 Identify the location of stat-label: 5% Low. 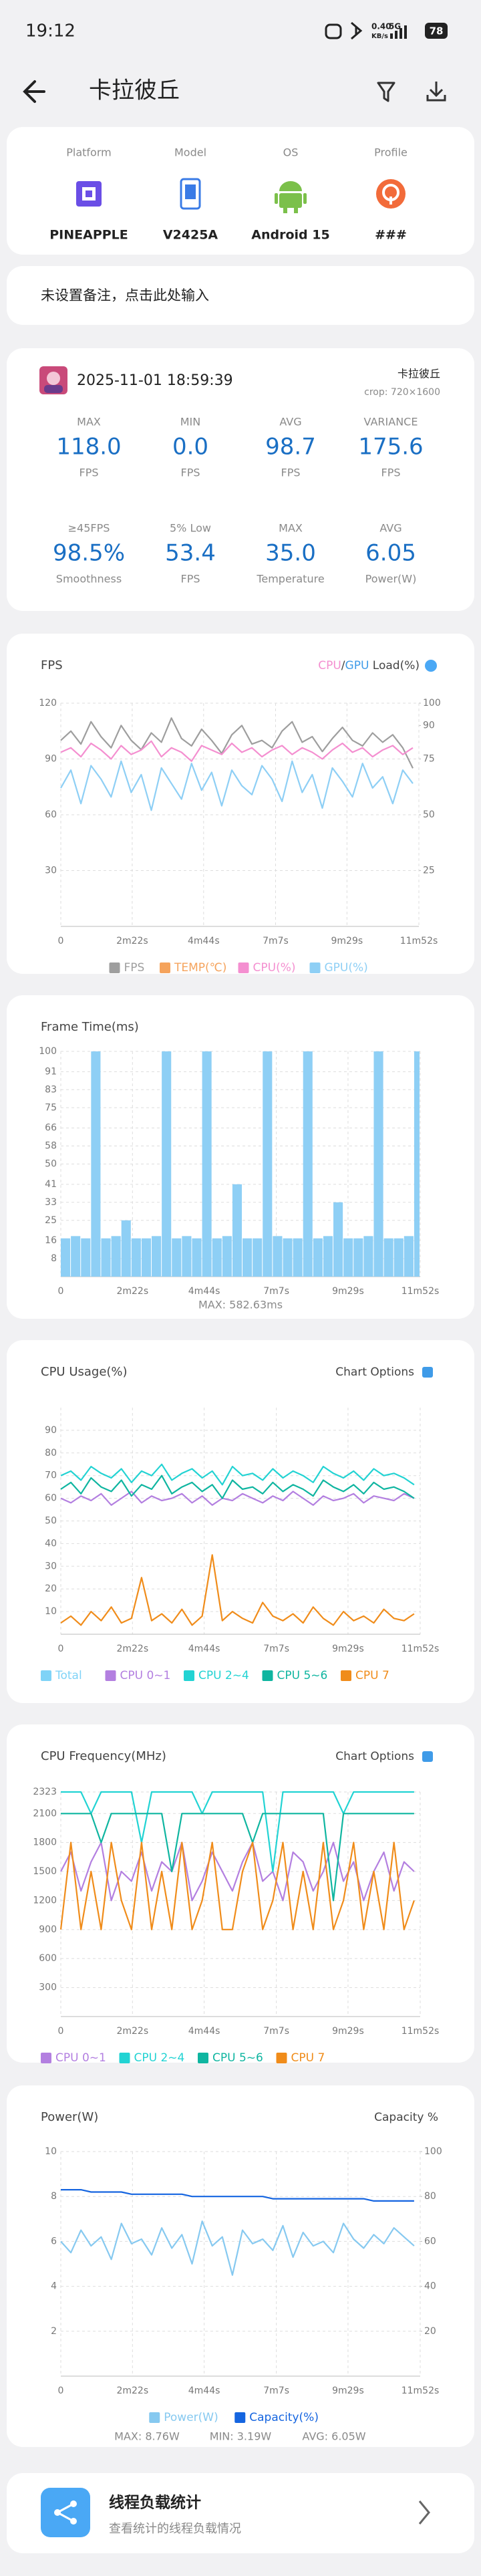
(190, 528).